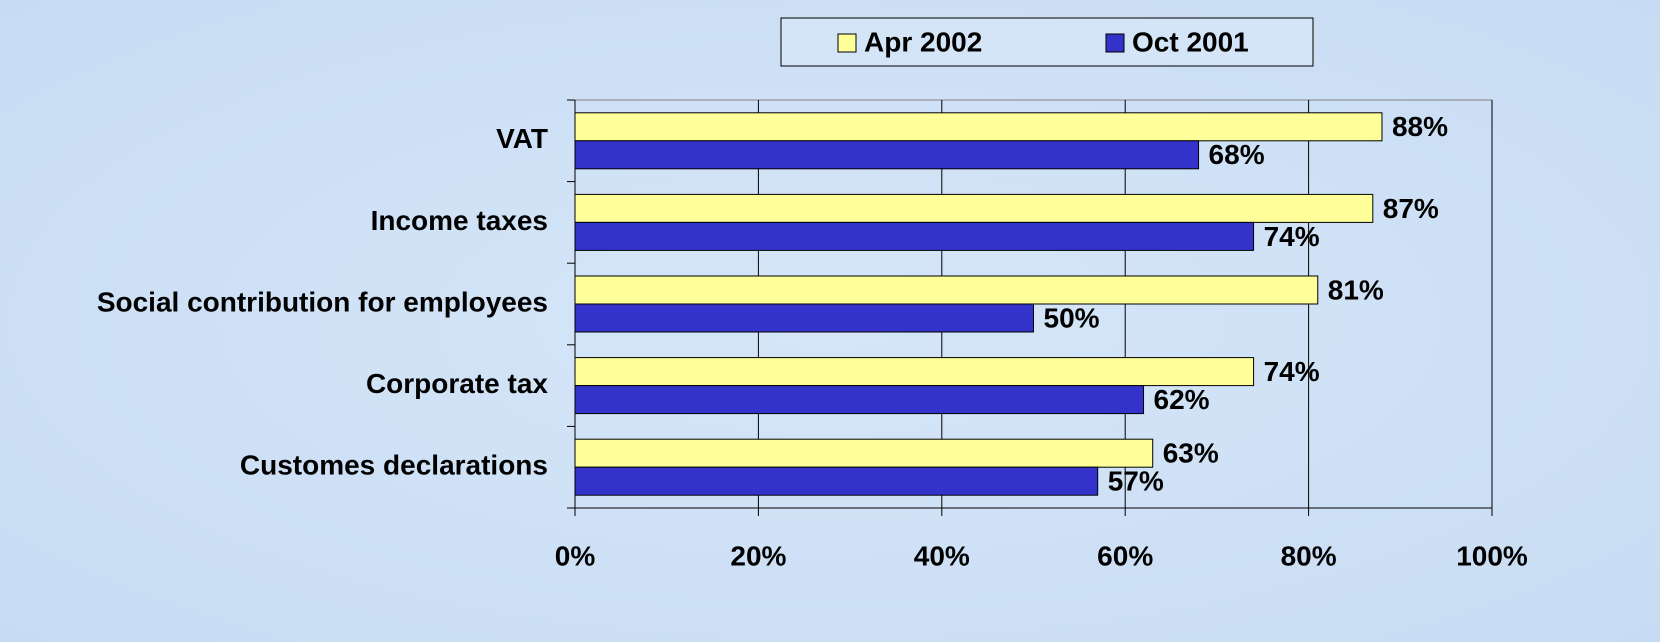 The image size is (1660, 642). I want to click on x-tick-label: 100%, so click(1492, 555).